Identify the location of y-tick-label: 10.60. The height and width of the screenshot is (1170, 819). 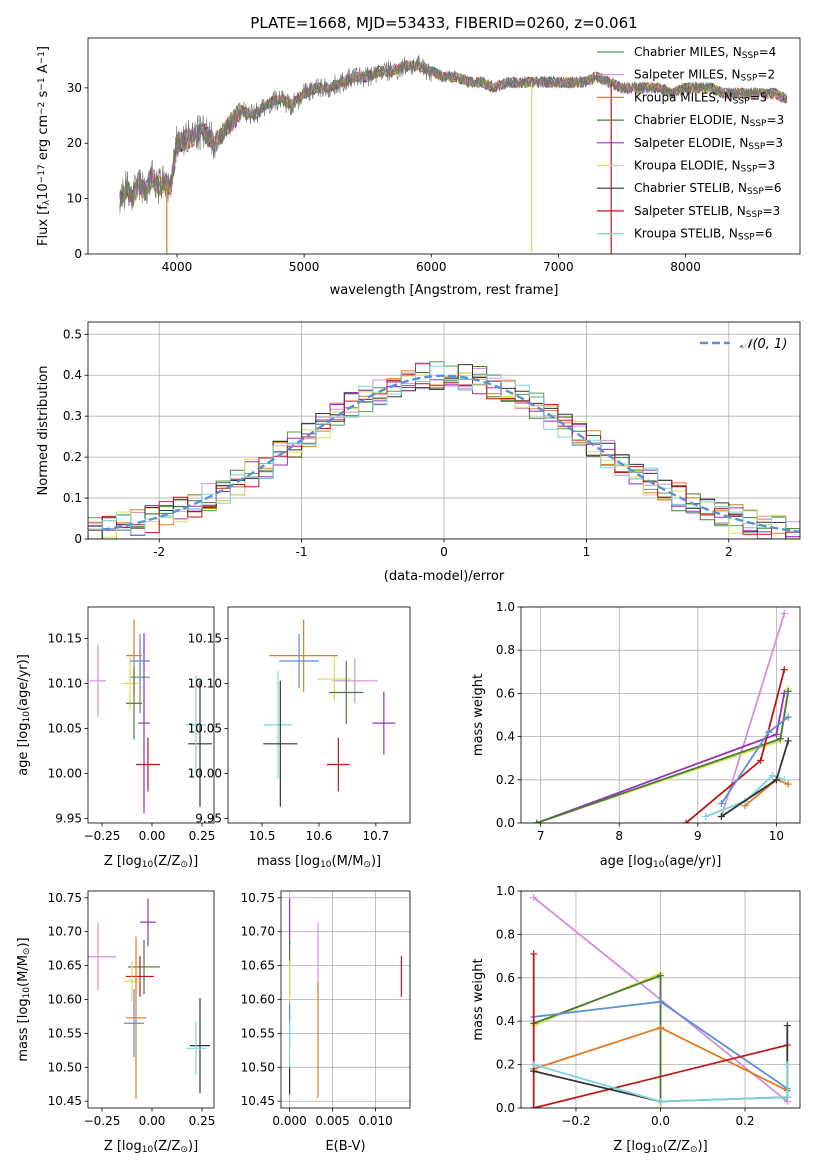
(258, 1000).